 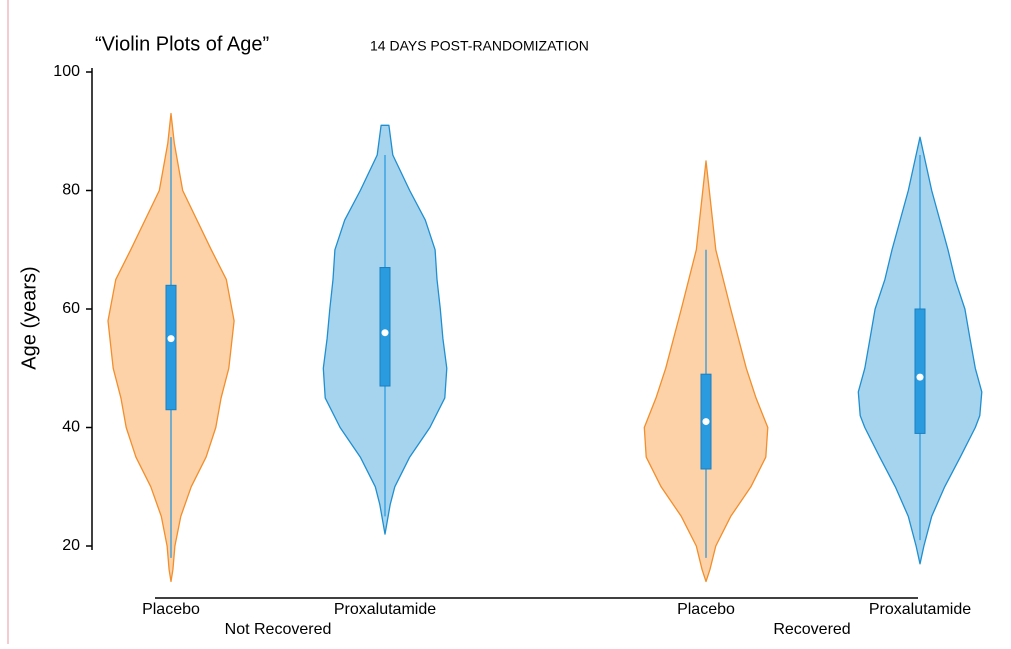 What do you see at coordinates (71, 427) in the screenshot?
I see `y-tick-label: 40` at bounding box center [71, 427].